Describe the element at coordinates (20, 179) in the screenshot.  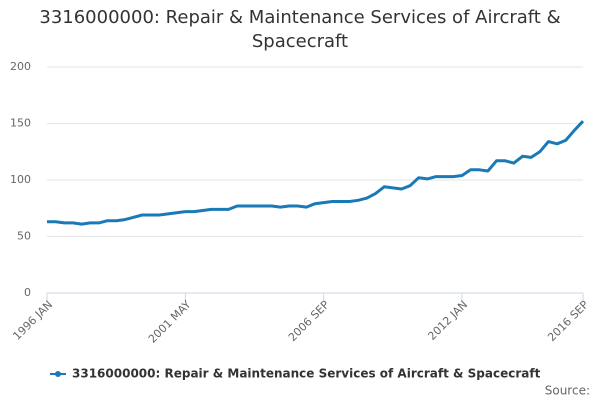
I see `y-tick-label: 100` at that location.